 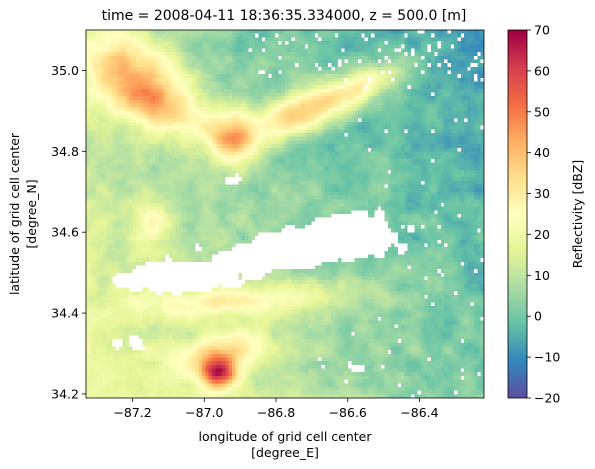 I want to click on colorbar-tick-label: −20, so click(x=547, y=398).